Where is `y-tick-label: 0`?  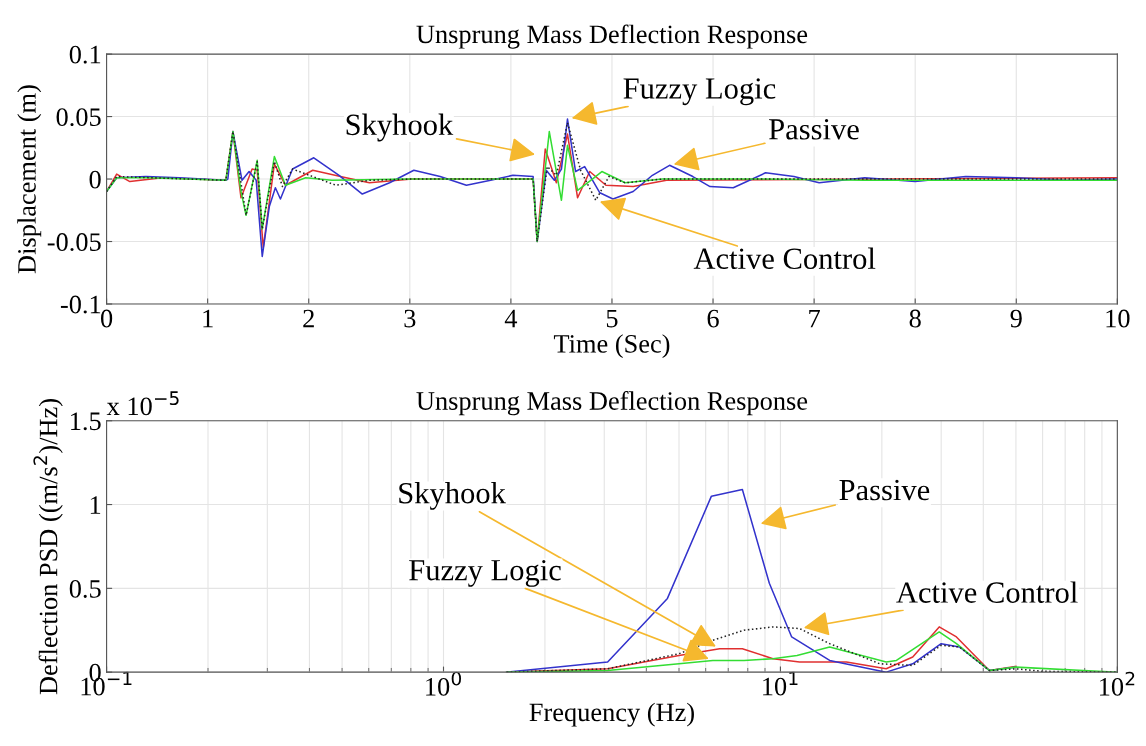 y-tick-label: 0 is located at coordinates (95, 179).